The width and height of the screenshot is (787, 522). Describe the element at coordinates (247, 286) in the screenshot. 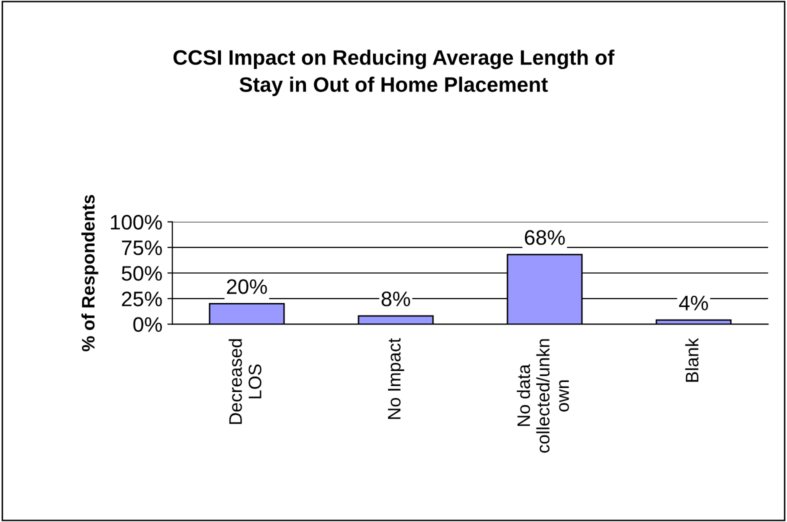

I see `data-label: 20%` at that location.